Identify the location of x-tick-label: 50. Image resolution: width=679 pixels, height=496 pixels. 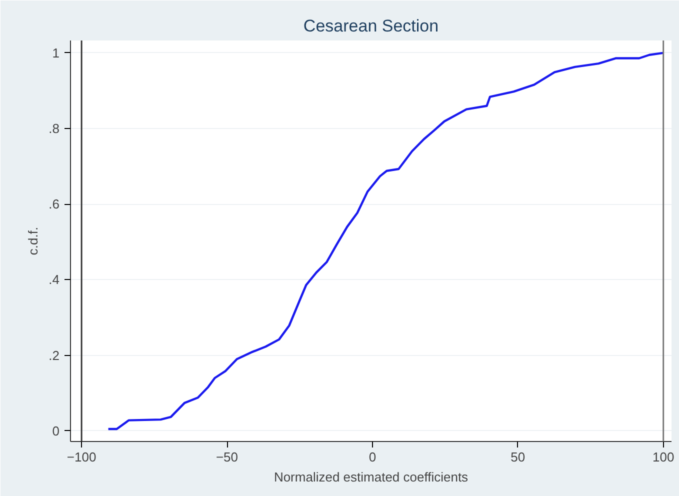
(518, 457).